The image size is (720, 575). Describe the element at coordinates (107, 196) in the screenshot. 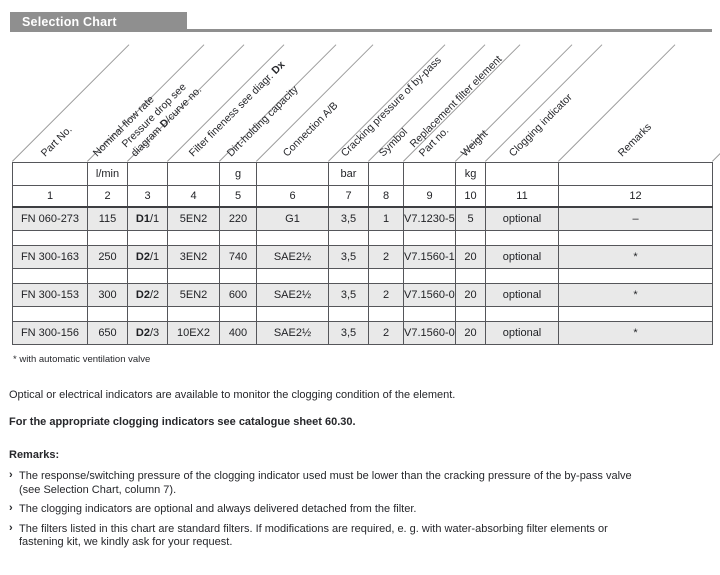

I see `column-number: 2` at that location.